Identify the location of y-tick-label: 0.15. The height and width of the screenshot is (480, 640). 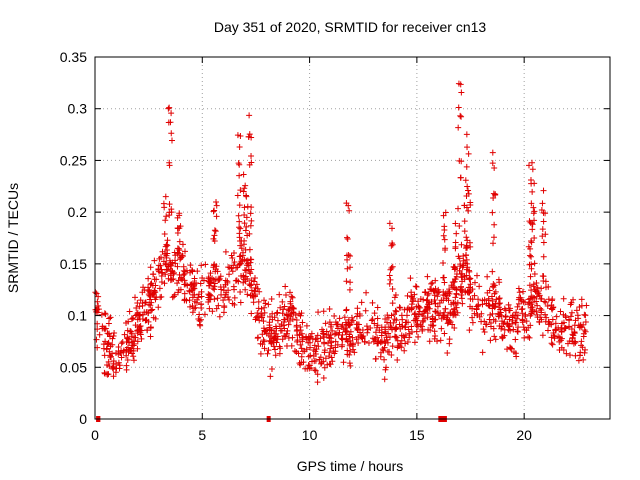
(73, 264).